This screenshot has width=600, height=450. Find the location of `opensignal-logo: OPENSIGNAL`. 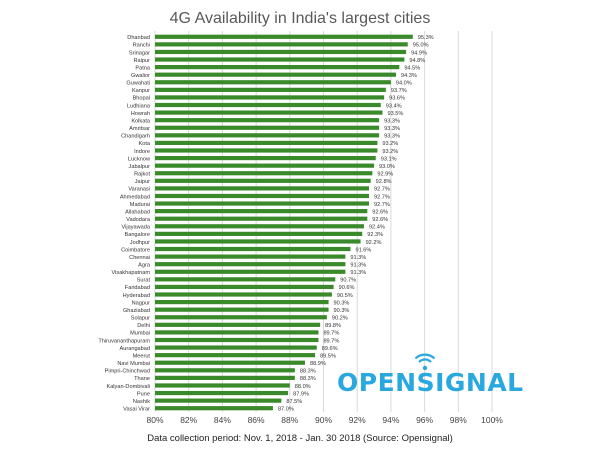

opensignal-logo: OPENSIGNAL is located at coordinates (430, 382).